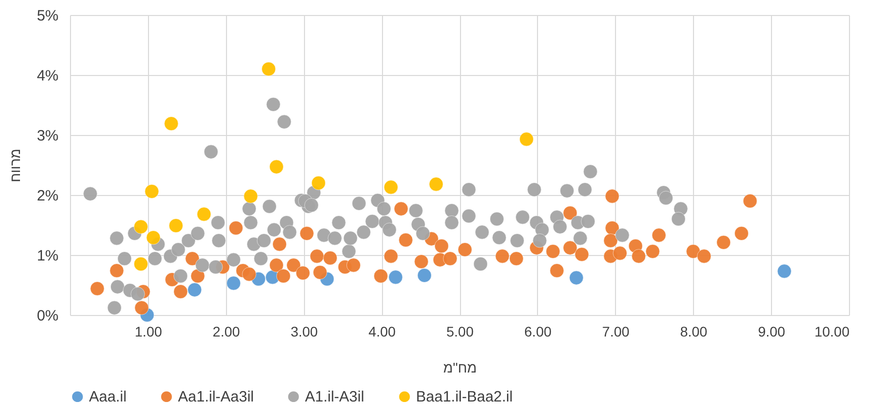  I want to click on x-axis-title: מח"מ, so click(460, 368).